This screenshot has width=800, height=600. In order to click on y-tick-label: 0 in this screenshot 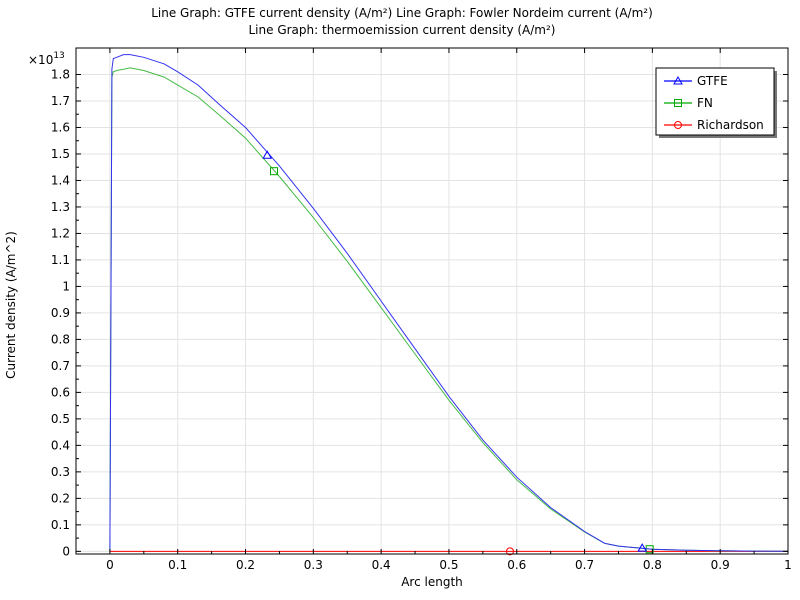, I will do `click(66, 551)`.